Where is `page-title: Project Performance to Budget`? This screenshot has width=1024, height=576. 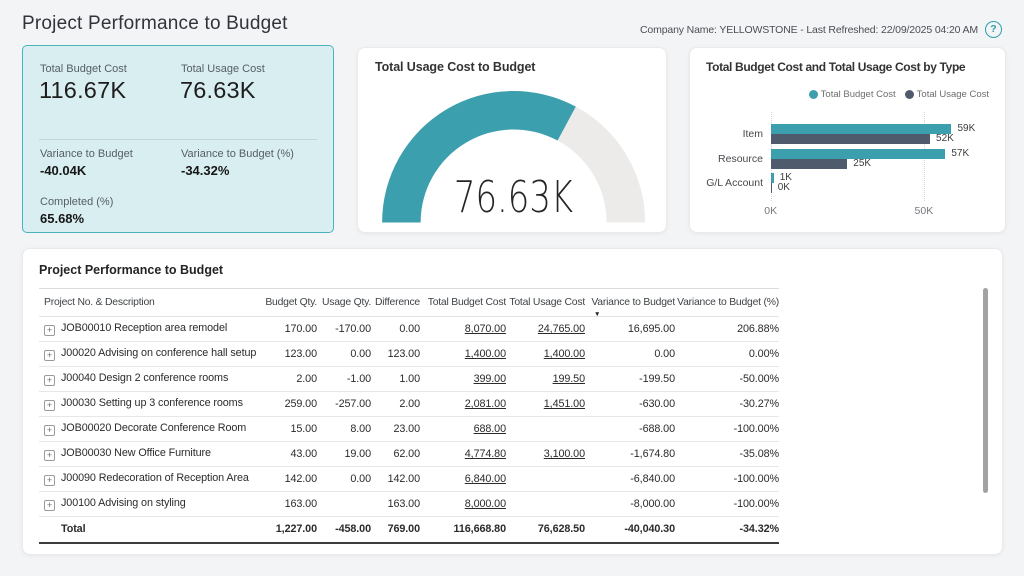
page-title: Project Performance to Budget is located at coordinates (155, 23).